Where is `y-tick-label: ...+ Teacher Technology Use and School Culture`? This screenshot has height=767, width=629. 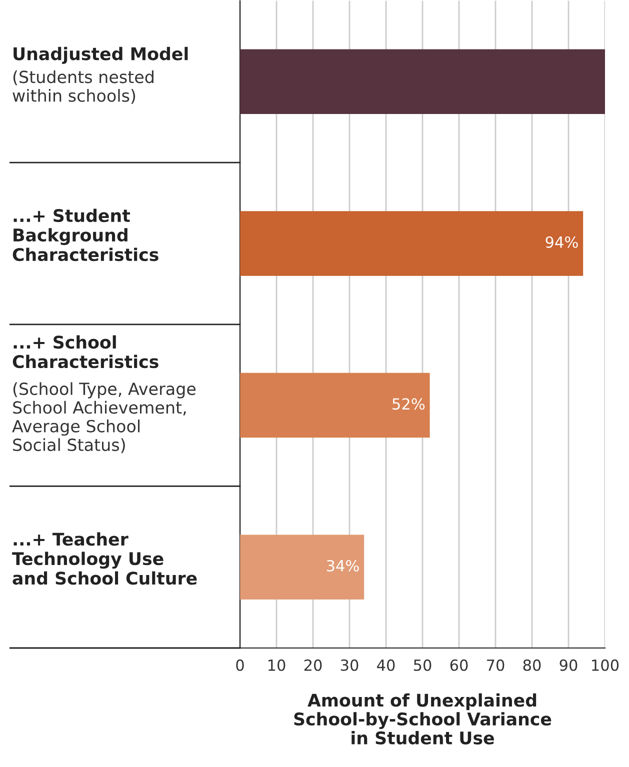
y-tick-label: ...+ Teacher Technology Use and School Culture is located at coordinates (104, 558).